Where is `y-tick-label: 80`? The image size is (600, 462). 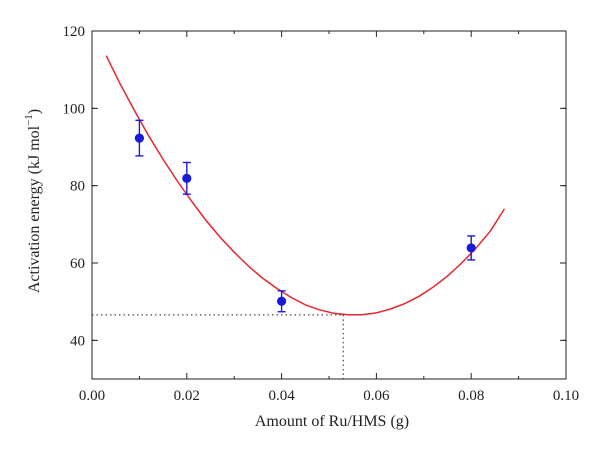 y-tick-label: 80 is located at coordinates (77, 187).